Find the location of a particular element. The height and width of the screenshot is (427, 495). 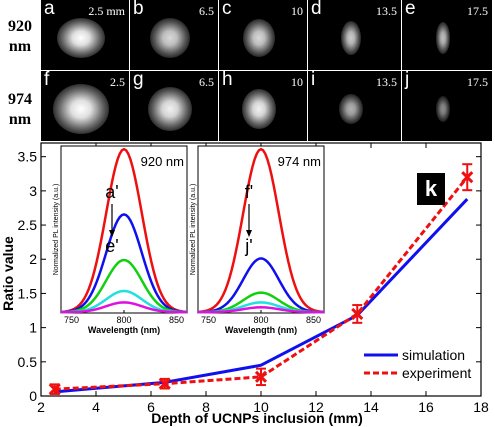

y-tick-label: 0 is located at coordinates (33, 396).